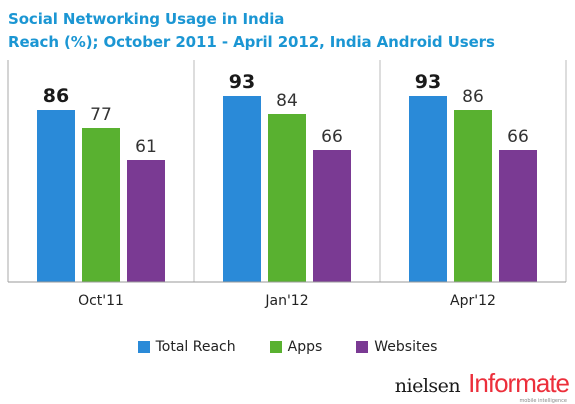 The height and width of the screenshot is (404, 575). Describe the element at coordinates (362, 347) in the screenshot. I see `legend-swatch-websites` at that location.